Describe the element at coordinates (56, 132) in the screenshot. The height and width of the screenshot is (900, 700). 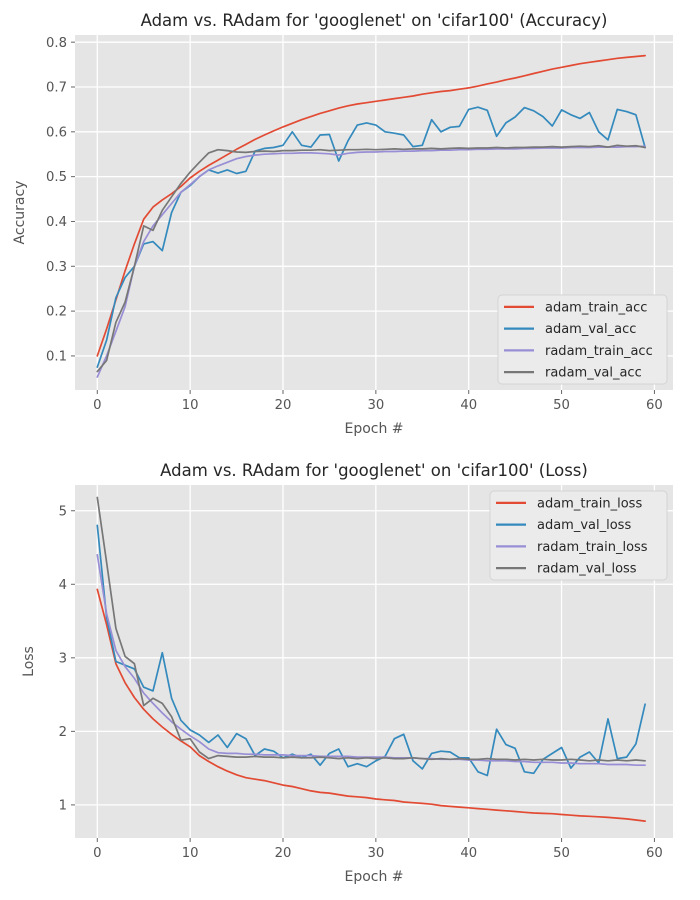
I see `y-tick-label: 0.6` at that location.